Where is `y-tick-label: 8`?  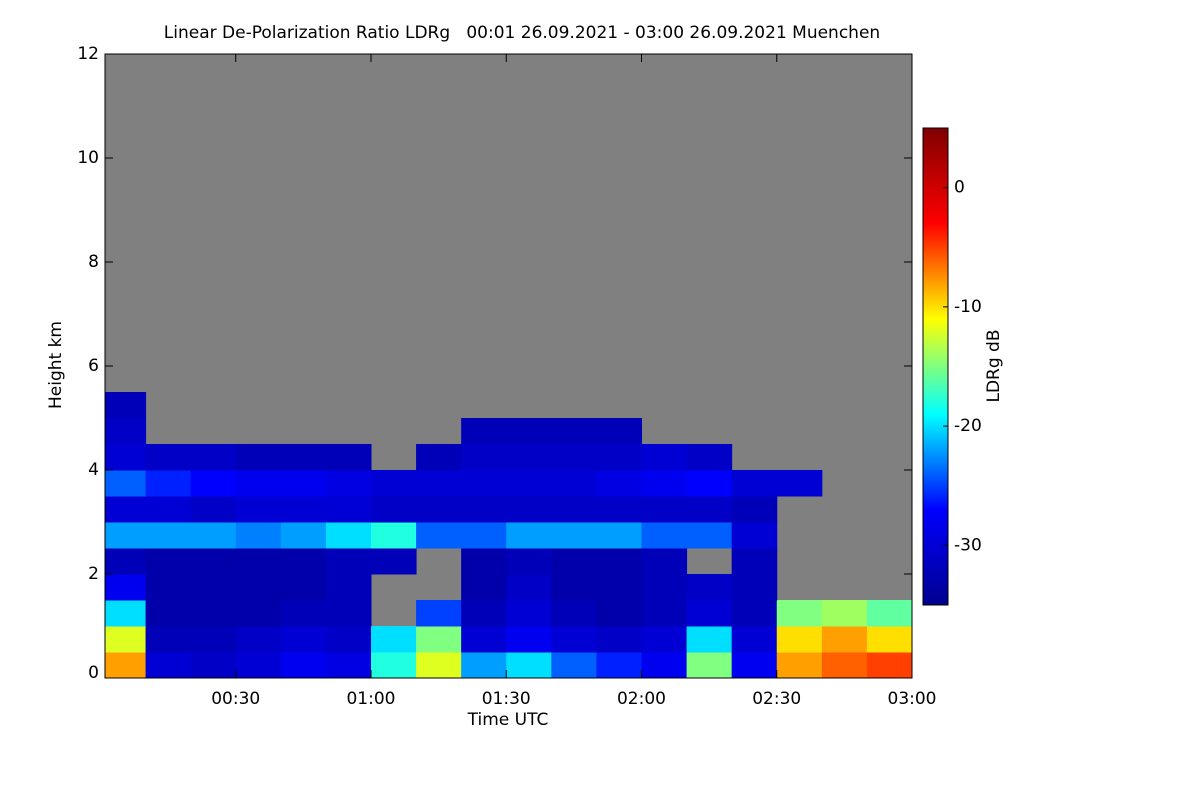
y-tick-label: 8 is located at coordinates (93, 262).